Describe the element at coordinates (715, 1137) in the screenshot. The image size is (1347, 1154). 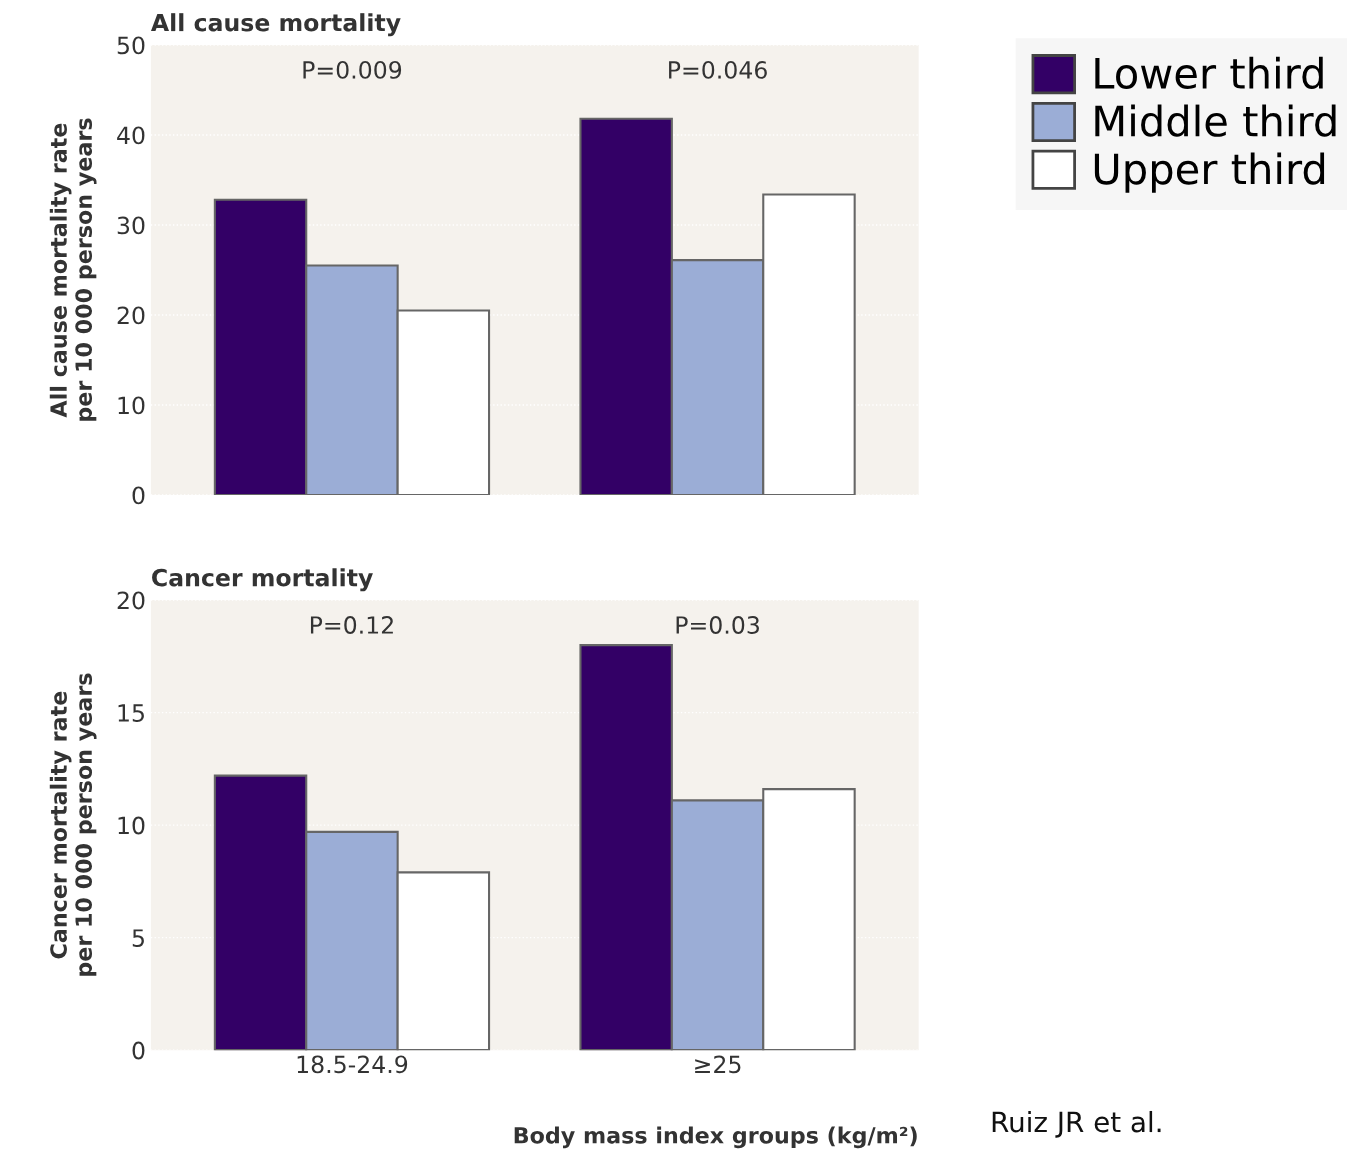
I see `x-axis-title: Body mass index groups (kg/m²)` at that location.